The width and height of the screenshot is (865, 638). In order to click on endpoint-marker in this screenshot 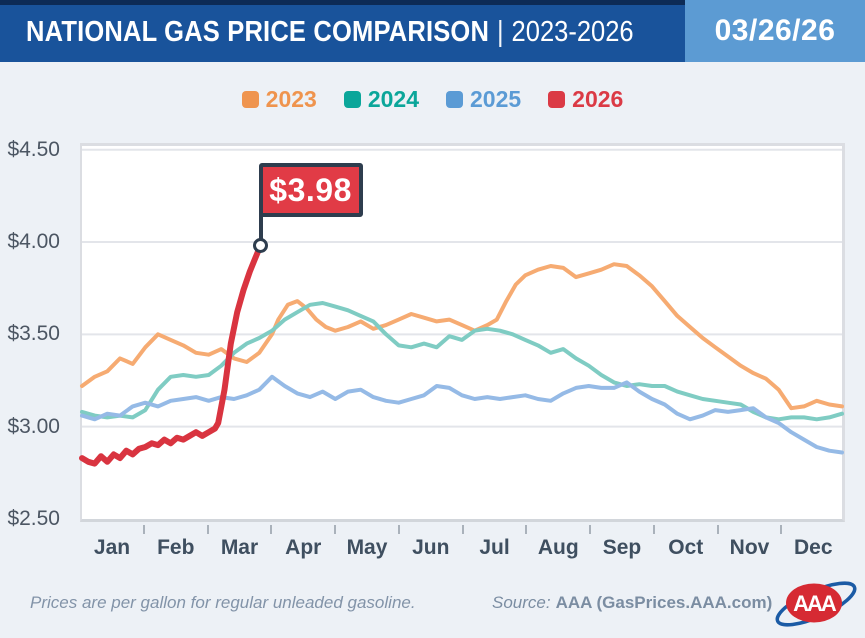, I will do `click(261, 246)`.